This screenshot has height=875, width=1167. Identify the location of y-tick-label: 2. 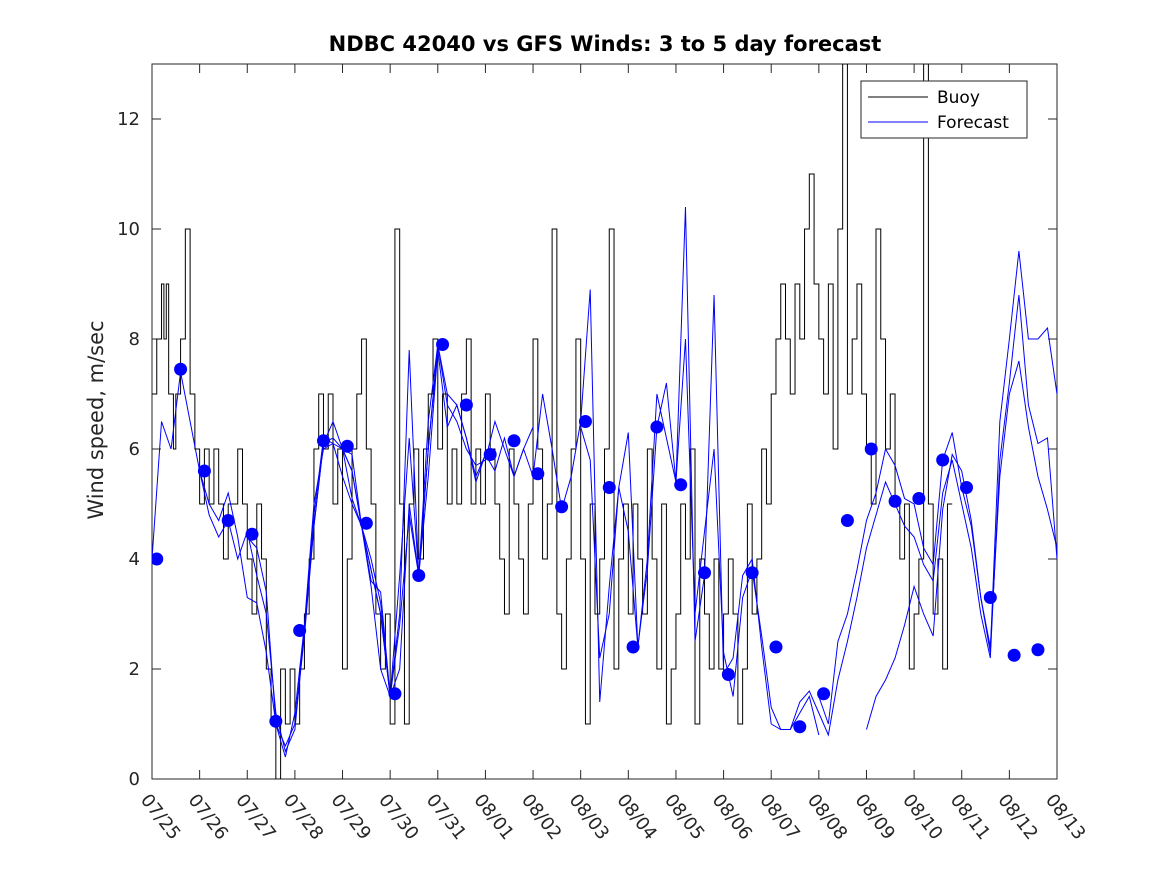
(134, 669).